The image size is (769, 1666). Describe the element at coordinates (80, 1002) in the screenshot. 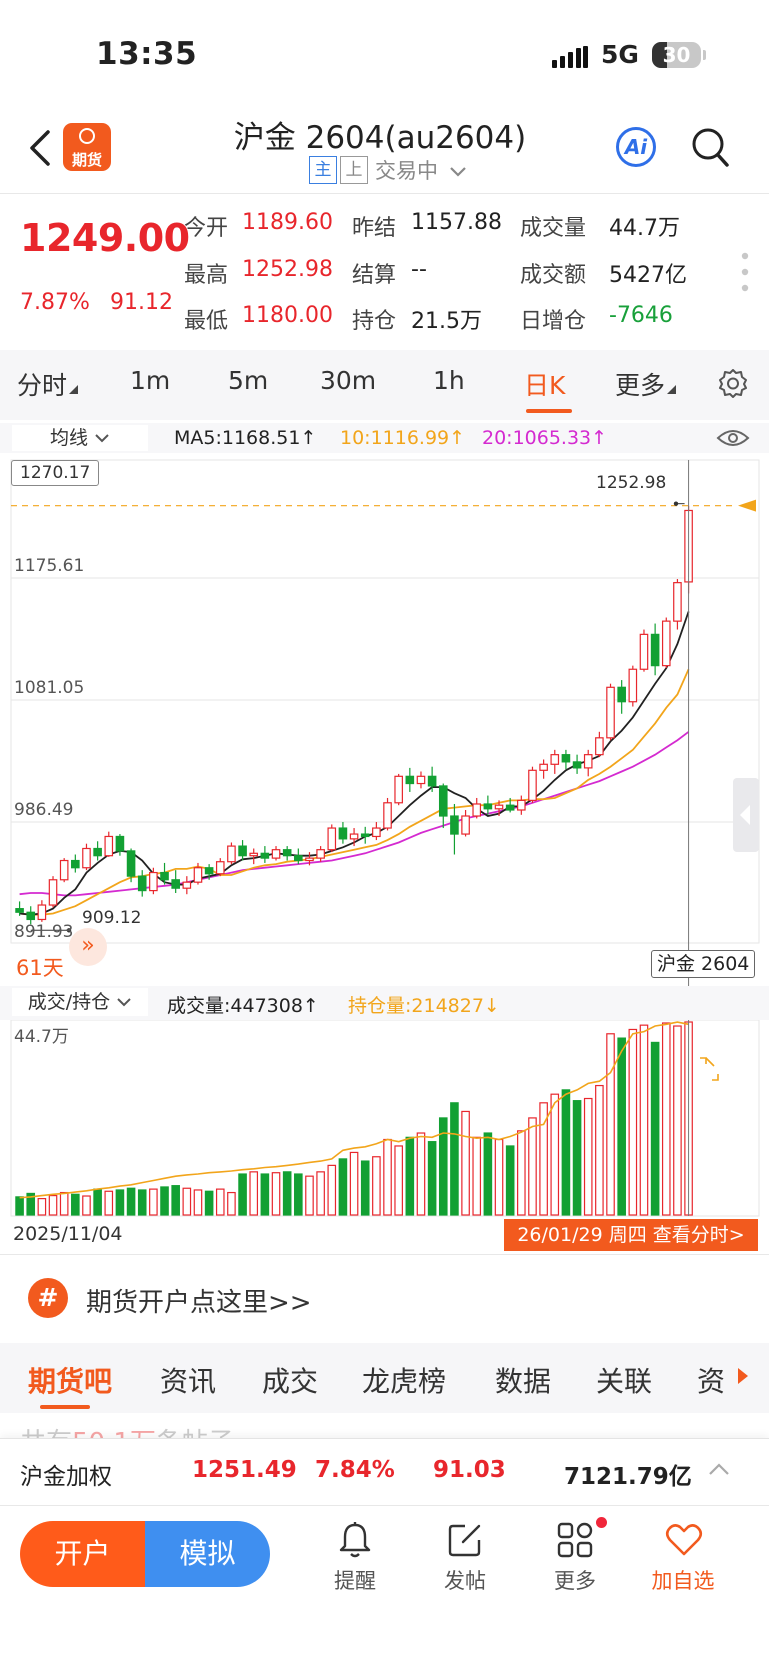

I see `volume-selector: 成交/持仓` at that location.